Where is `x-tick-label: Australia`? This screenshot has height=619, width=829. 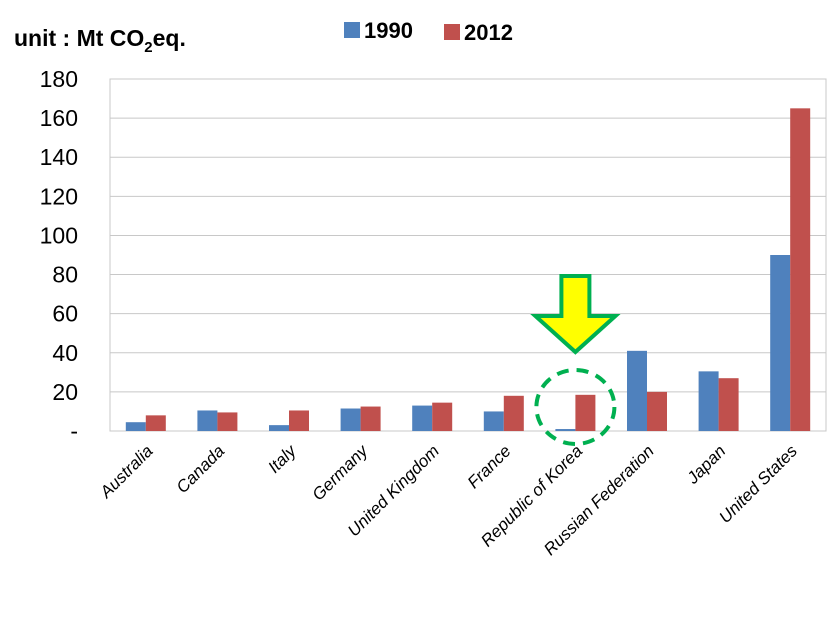 x-tick-label: Australia is located at coordinates (126, 471).